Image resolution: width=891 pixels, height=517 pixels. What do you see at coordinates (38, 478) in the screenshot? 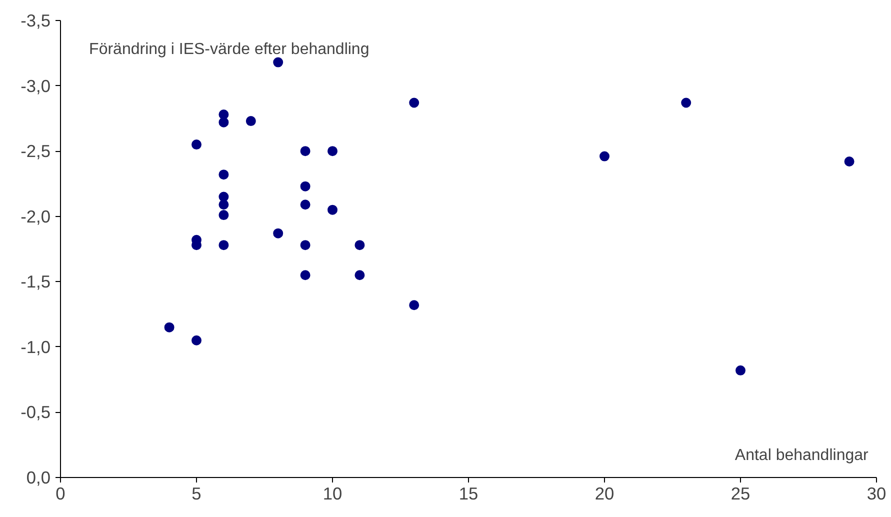
I see `y-tick-label: 0,0` at bounding box center [38, 478].